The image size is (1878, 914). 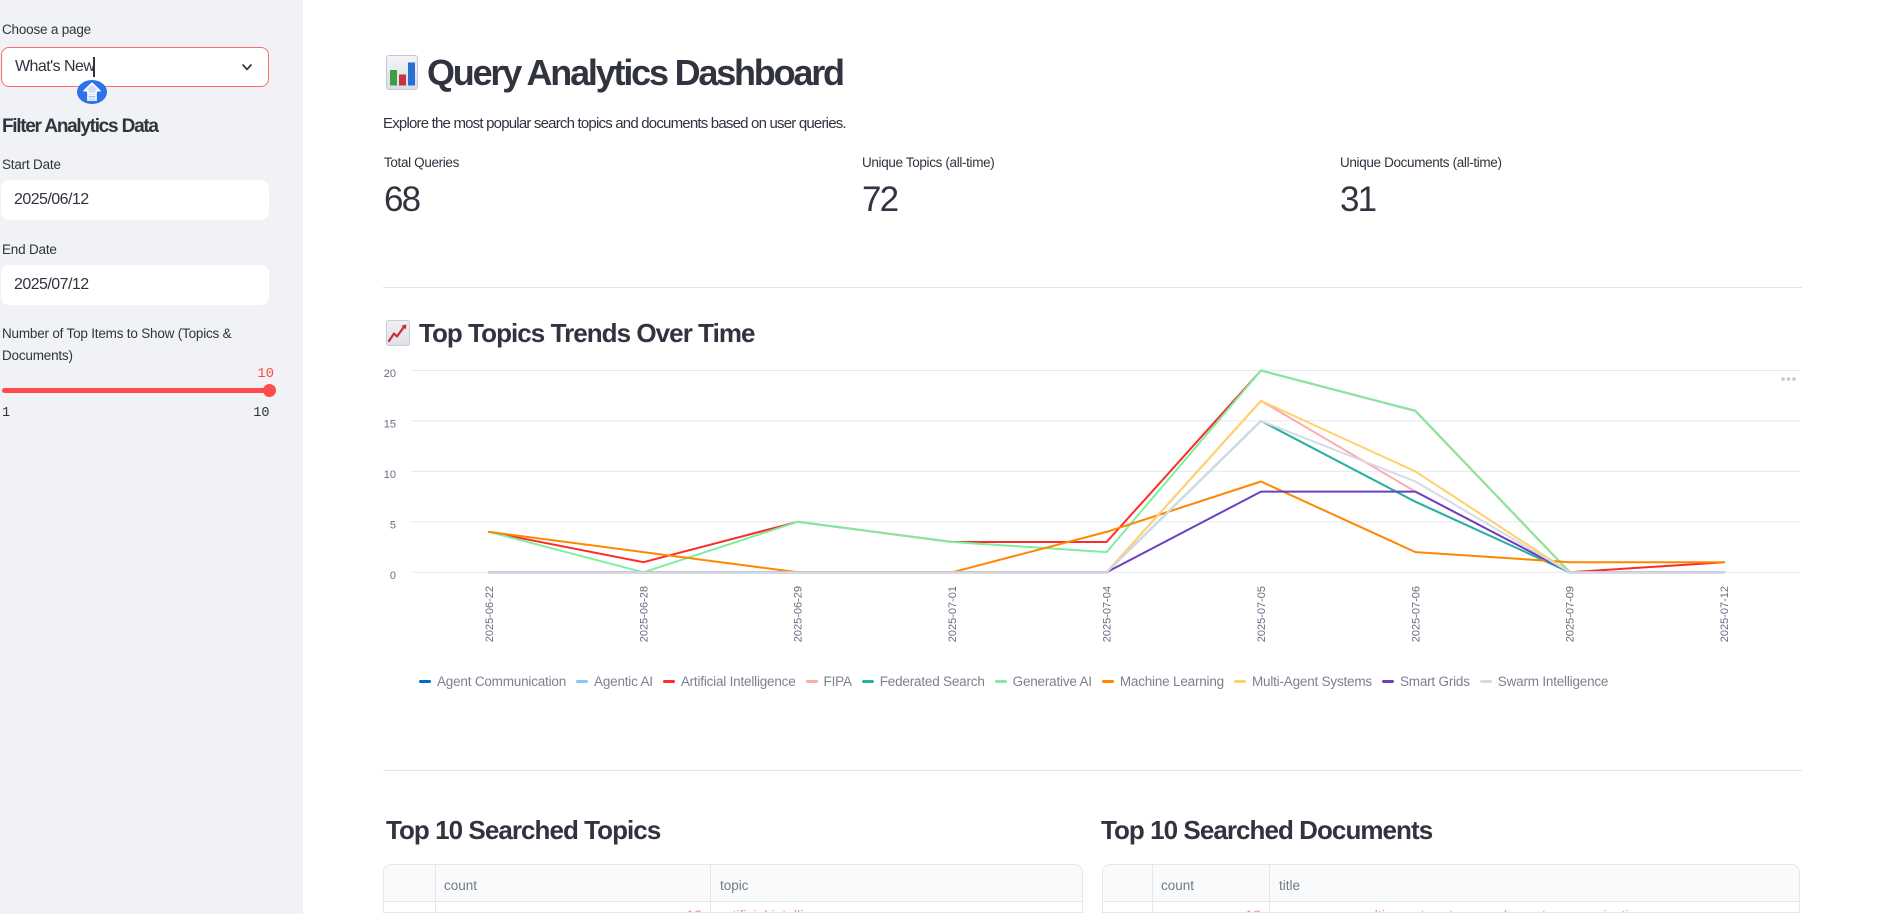 I want to click on svg-text: 2025-07-12, so click(x=1725, y=614).